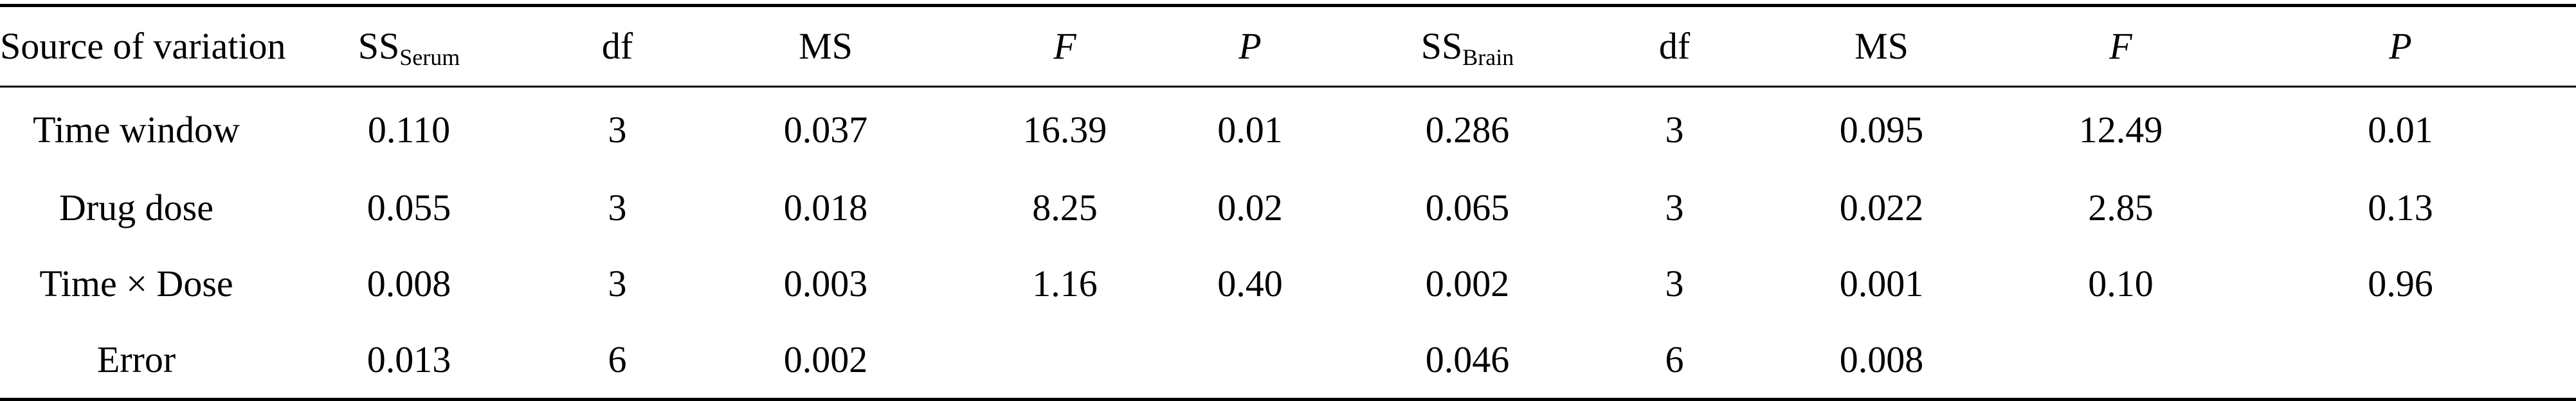  What do you see at coordinates (1065, 283) in the screenshot?
I see `cell-f-serum: 1.16` at bounding box center [1065, 283].